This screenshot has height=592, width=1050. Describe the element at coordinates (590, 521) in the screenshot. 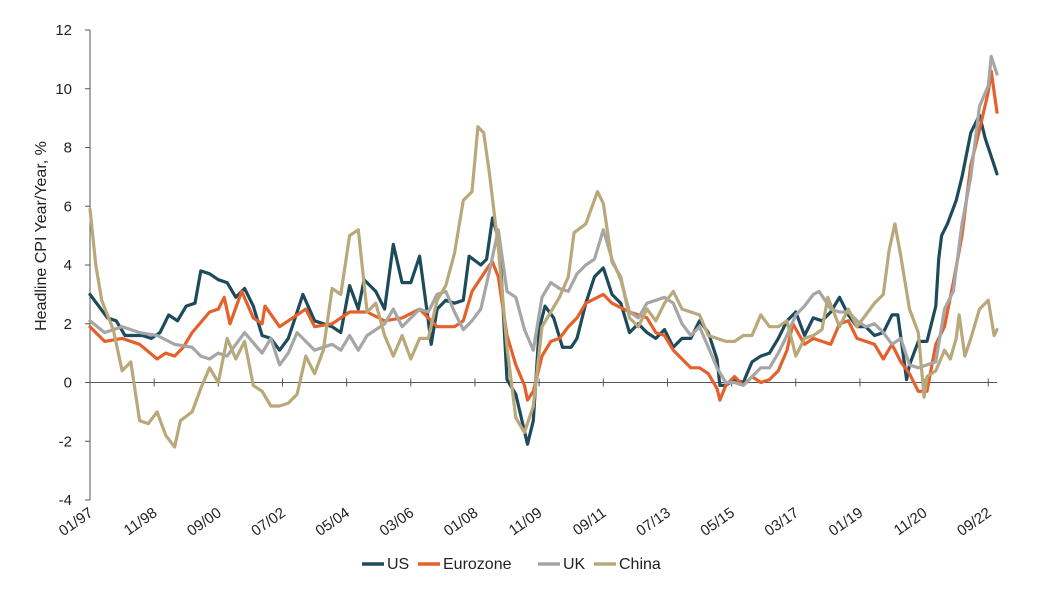

I see `x-tick-label: 09/11` at that location.